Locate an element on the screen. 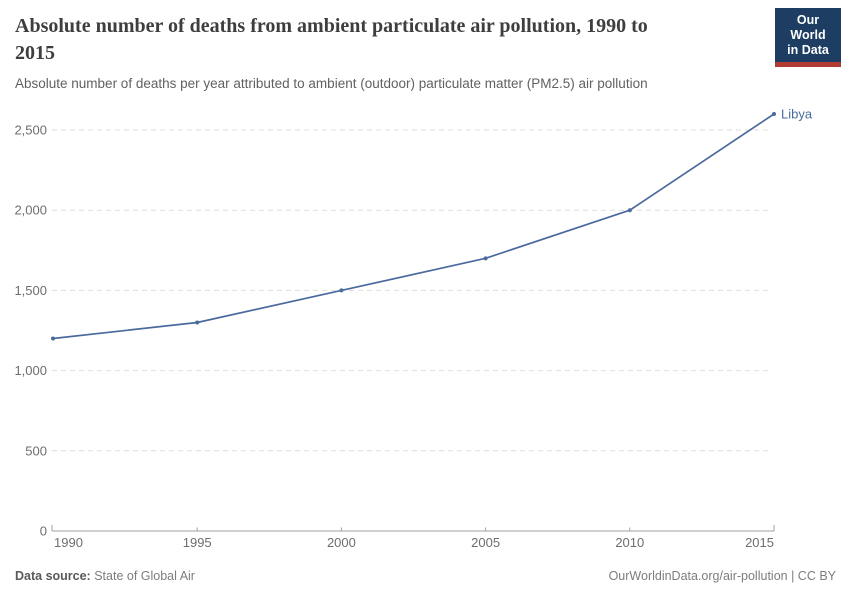  owid-logo-line1: Our World is located at coordinates (808, 27).